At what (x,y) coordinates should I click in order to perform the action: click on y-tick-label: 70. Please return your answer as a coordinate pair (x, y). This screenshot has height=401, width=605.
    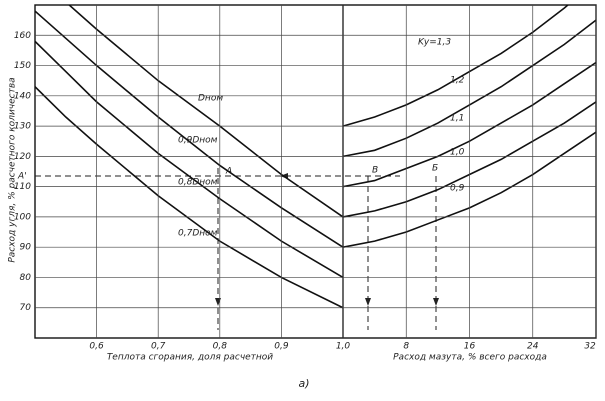
    Looking at the image, I should click on (26, 308).